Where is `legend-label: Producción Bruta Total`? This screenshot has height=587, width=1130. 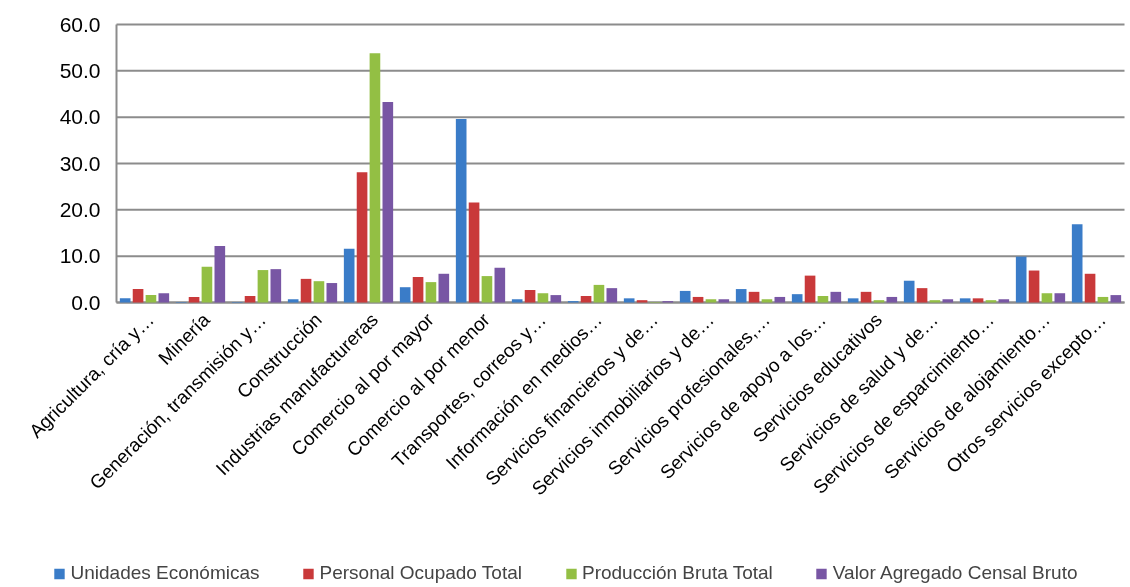
legend-label: Producción Bruta Total is located at coordinates (677, 573).